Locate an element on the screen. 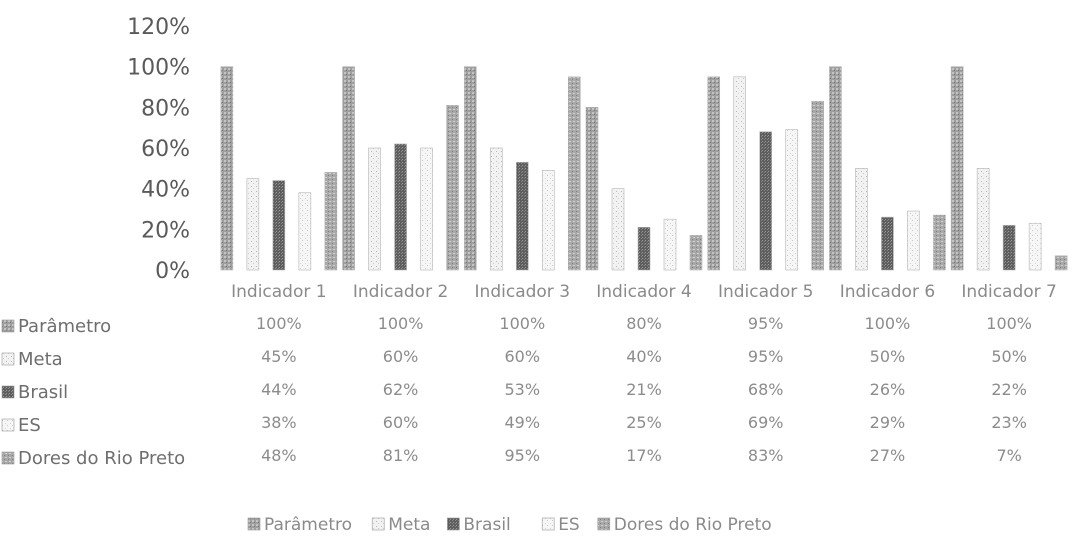 The image size is (1074, 539). table-cell: 26% is located at coordinates (888, 389).